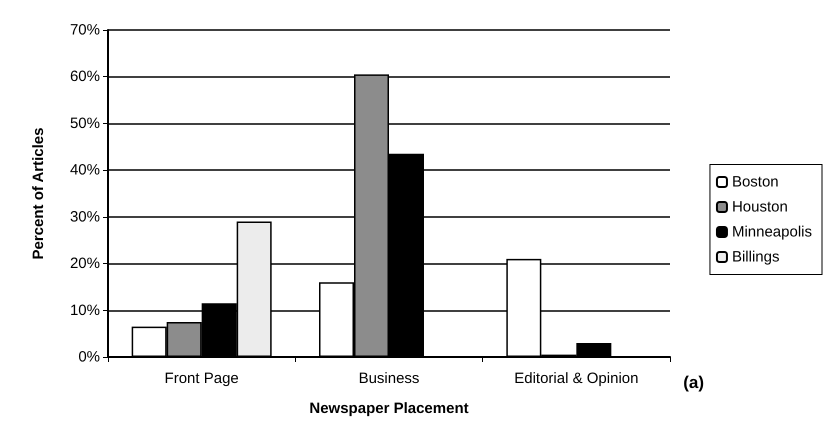 This screenshot has height=439, width=840. I want to click on y-tick-label: 30%, so click(85, 217).